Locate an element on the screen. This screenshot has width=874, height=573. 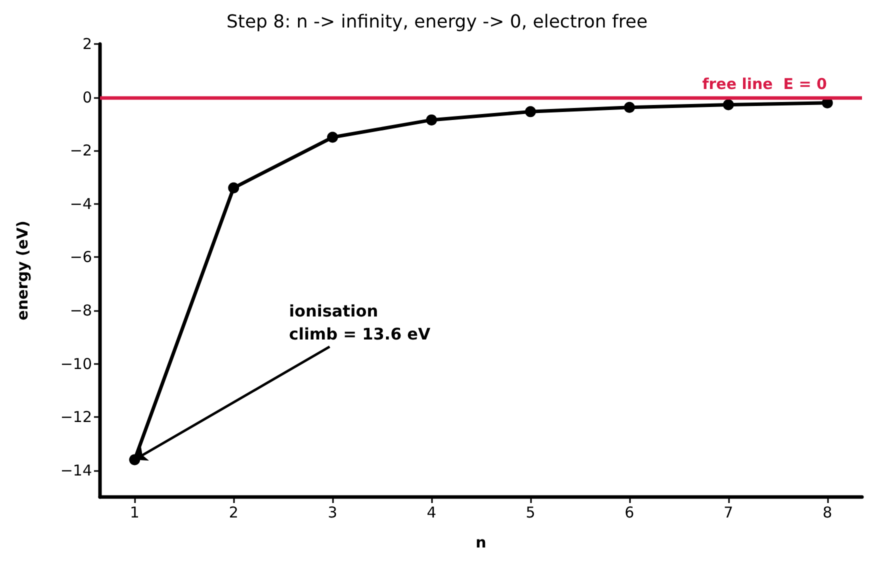
y-tick-label: −8 is located at coordinates (81, 310).